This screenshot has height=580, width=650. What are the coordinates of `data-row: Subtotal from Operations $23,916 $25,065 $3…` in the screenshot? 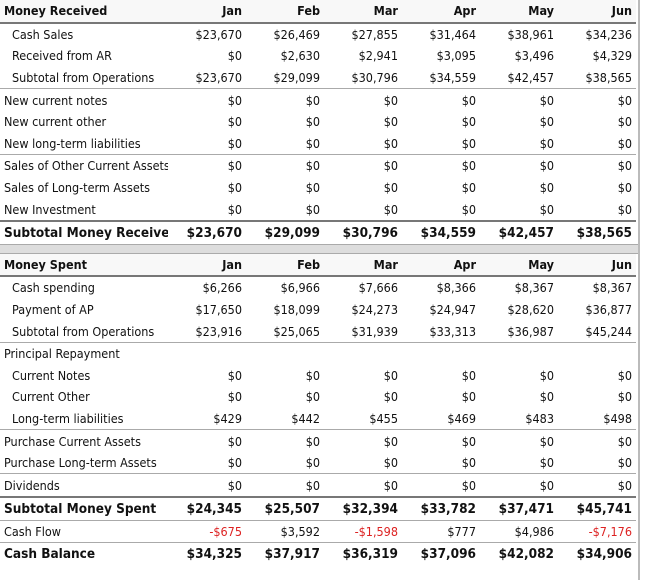 It's located at (318, 331).